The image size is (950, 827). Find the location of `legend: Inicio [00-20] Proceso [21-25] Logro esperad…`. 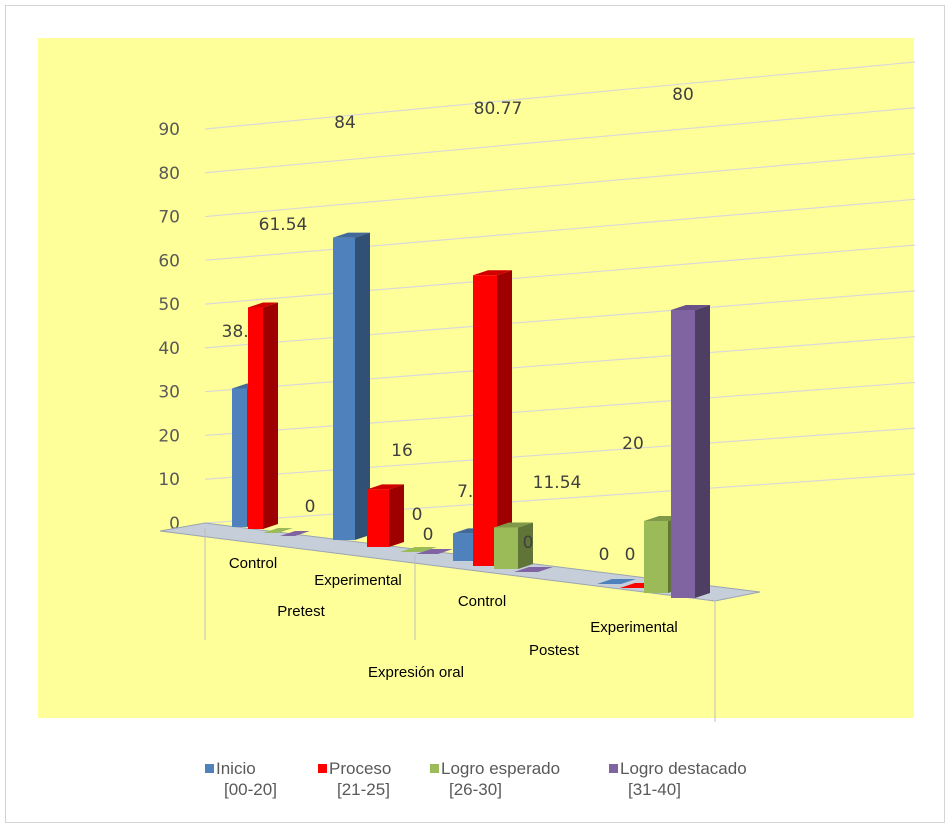

legend: Inicio [00-20] Proceso [21-25] Logro esperad… is located at coordinates (475, 788).